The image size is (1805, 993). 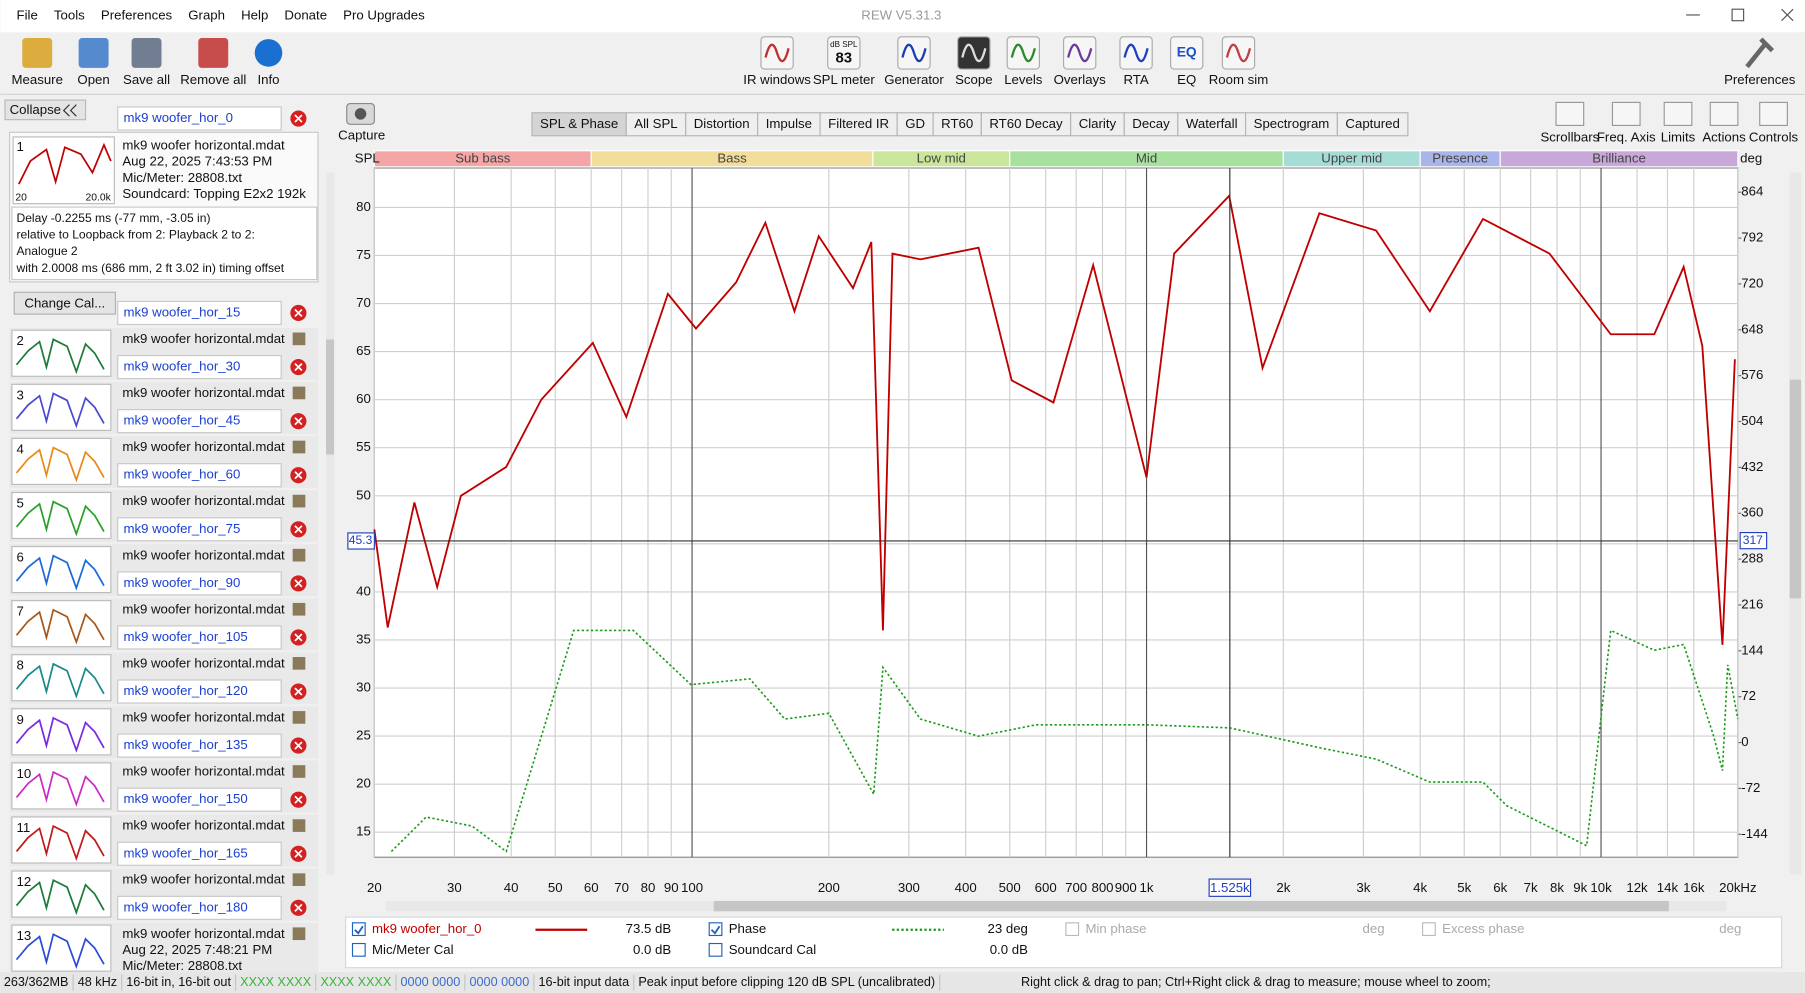 I want to click on toolbar-button: Save all, so click(x=146, y=79).